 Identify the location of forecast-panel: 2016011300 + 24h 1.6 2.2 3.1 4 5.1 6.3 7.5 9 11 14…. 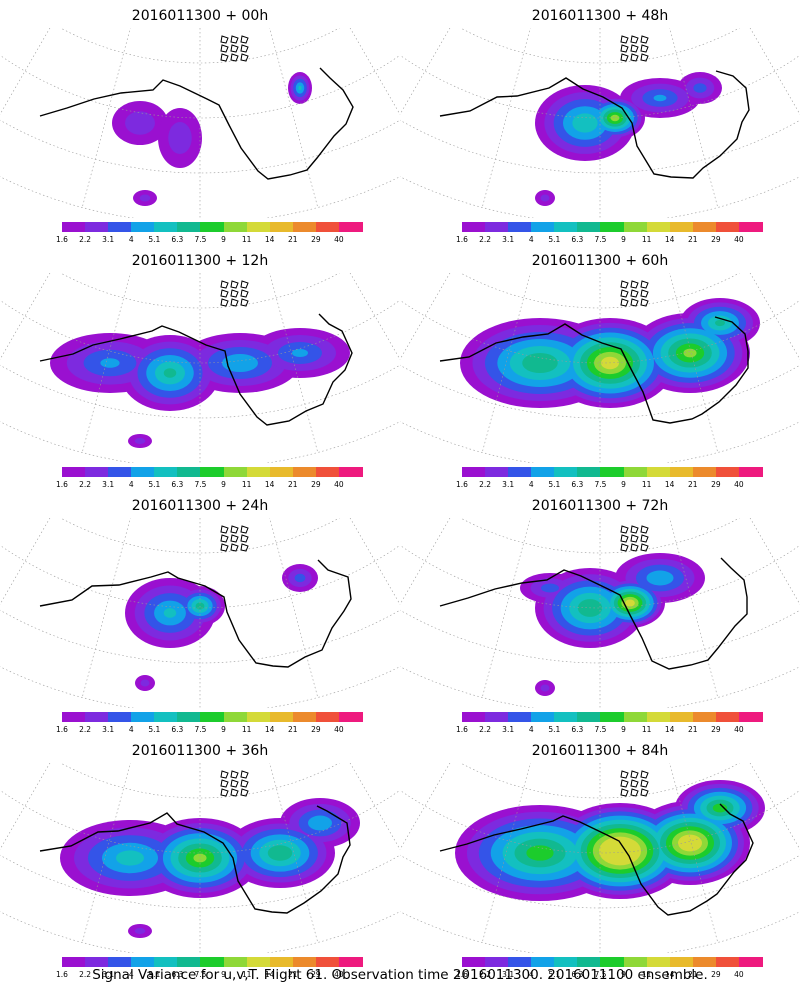
(200, 612).